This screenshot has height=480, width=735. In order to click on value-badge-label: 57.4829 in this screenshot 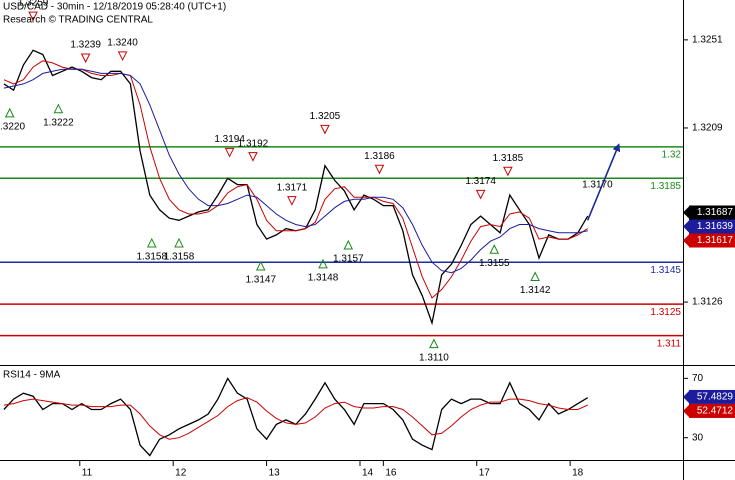, I will do `click(715, 397)`.